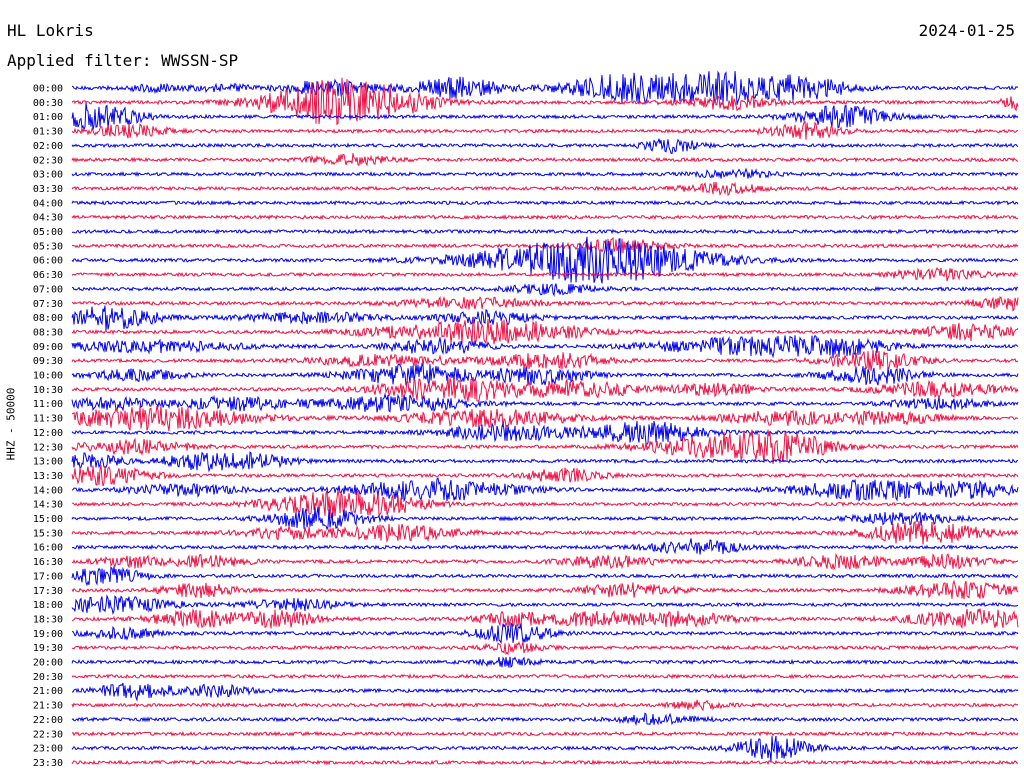  Describe the element at coordinates (48, 519) in the screenshot. I see `row-label: 15:00` at that location.